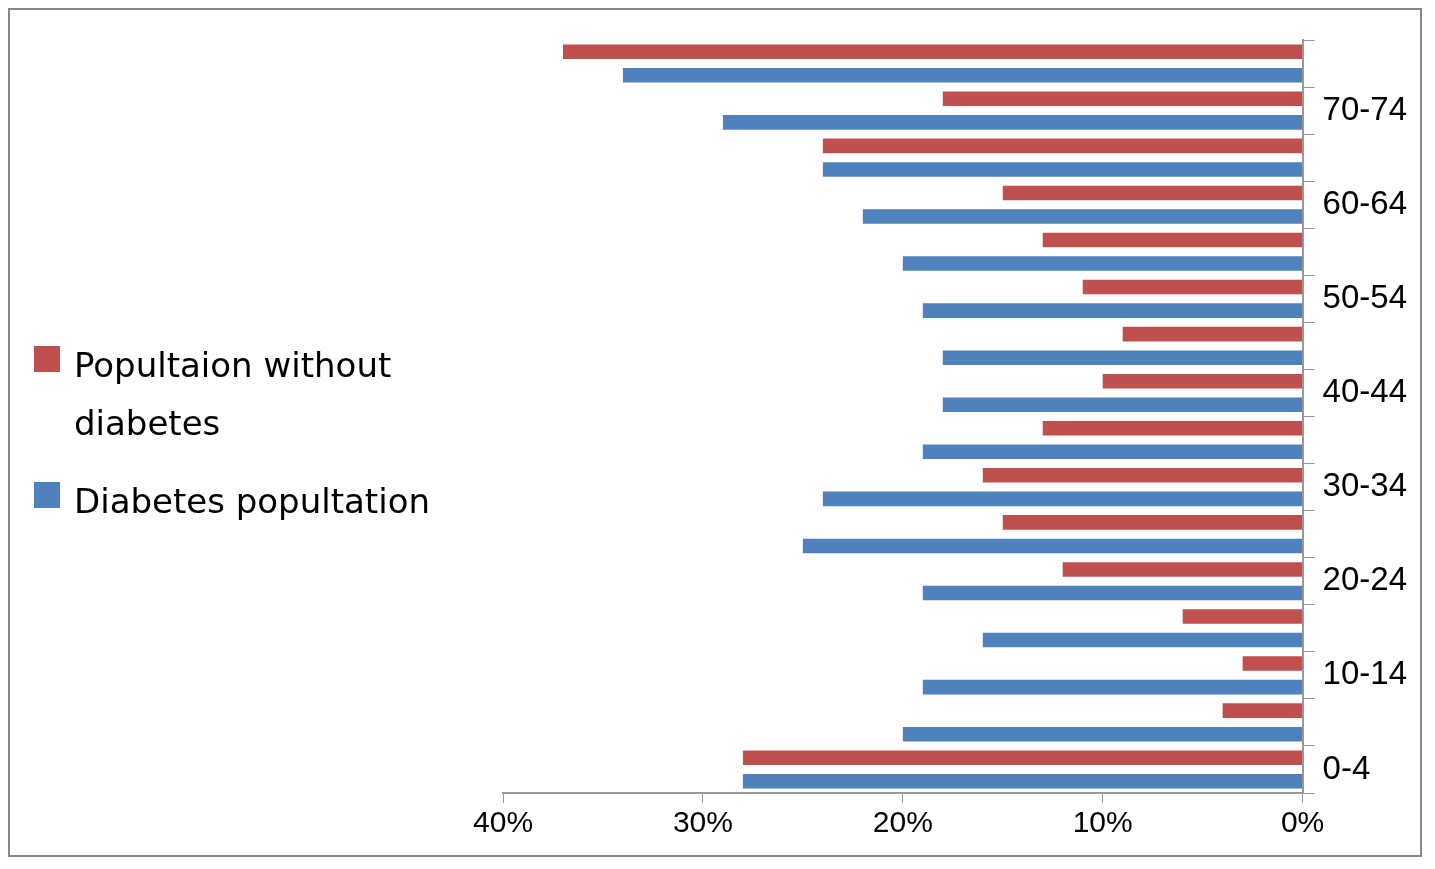 Image resolution: width=1435 pixels, height=869 pixels. Describe the element at coordinates (1364, 579) in the screenshot. I see `y-tick-label: 20-24` at that location.